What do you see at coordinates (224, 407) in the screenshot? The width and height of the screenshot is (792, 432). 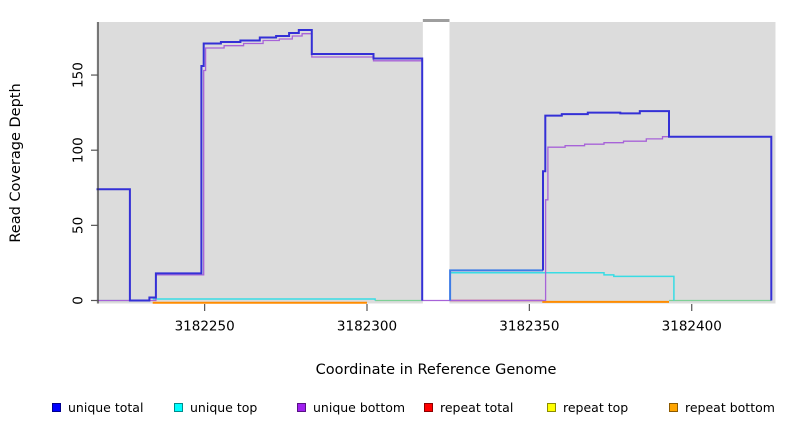 I see `legend-label: unique top` at bounding box center [224, 407].